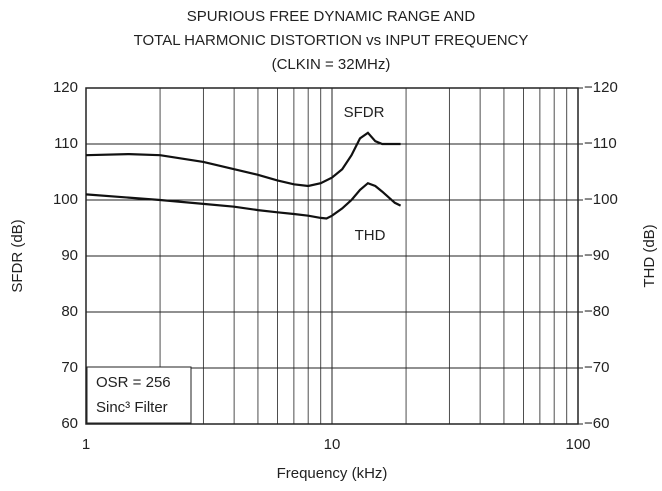  What do you see at coordinates (649, 255) in the screenshot?
I see `y2-axis-label: THD (dB)` at bounding box center [649, 255].